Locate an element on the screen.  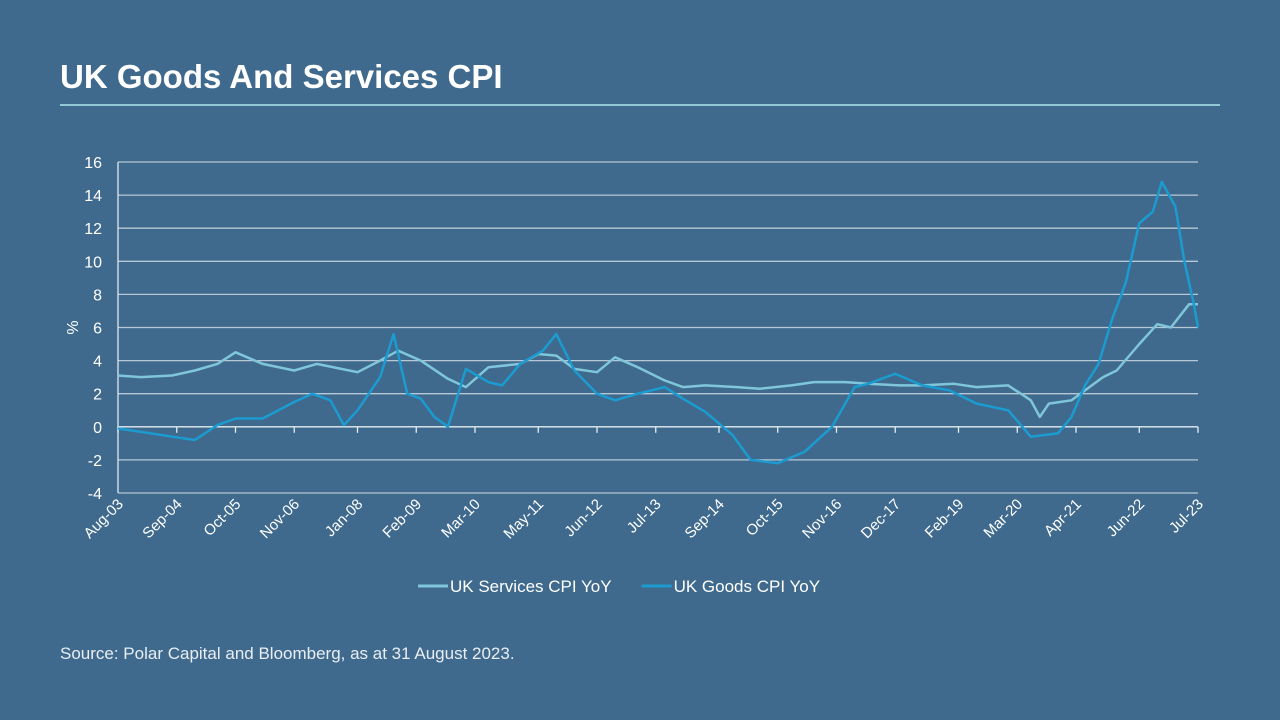
legend-label: UK Services CPI YoY is located at coordinates (531, 586).